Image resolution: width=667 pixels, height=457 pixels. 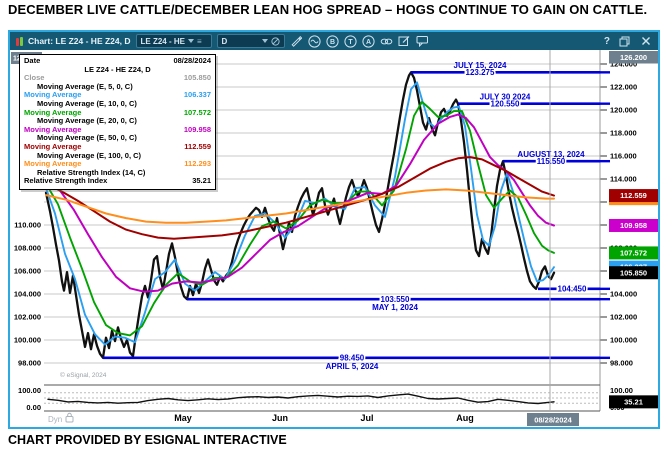 I want to click on link-tool-icon, so click(x=386, y=41).